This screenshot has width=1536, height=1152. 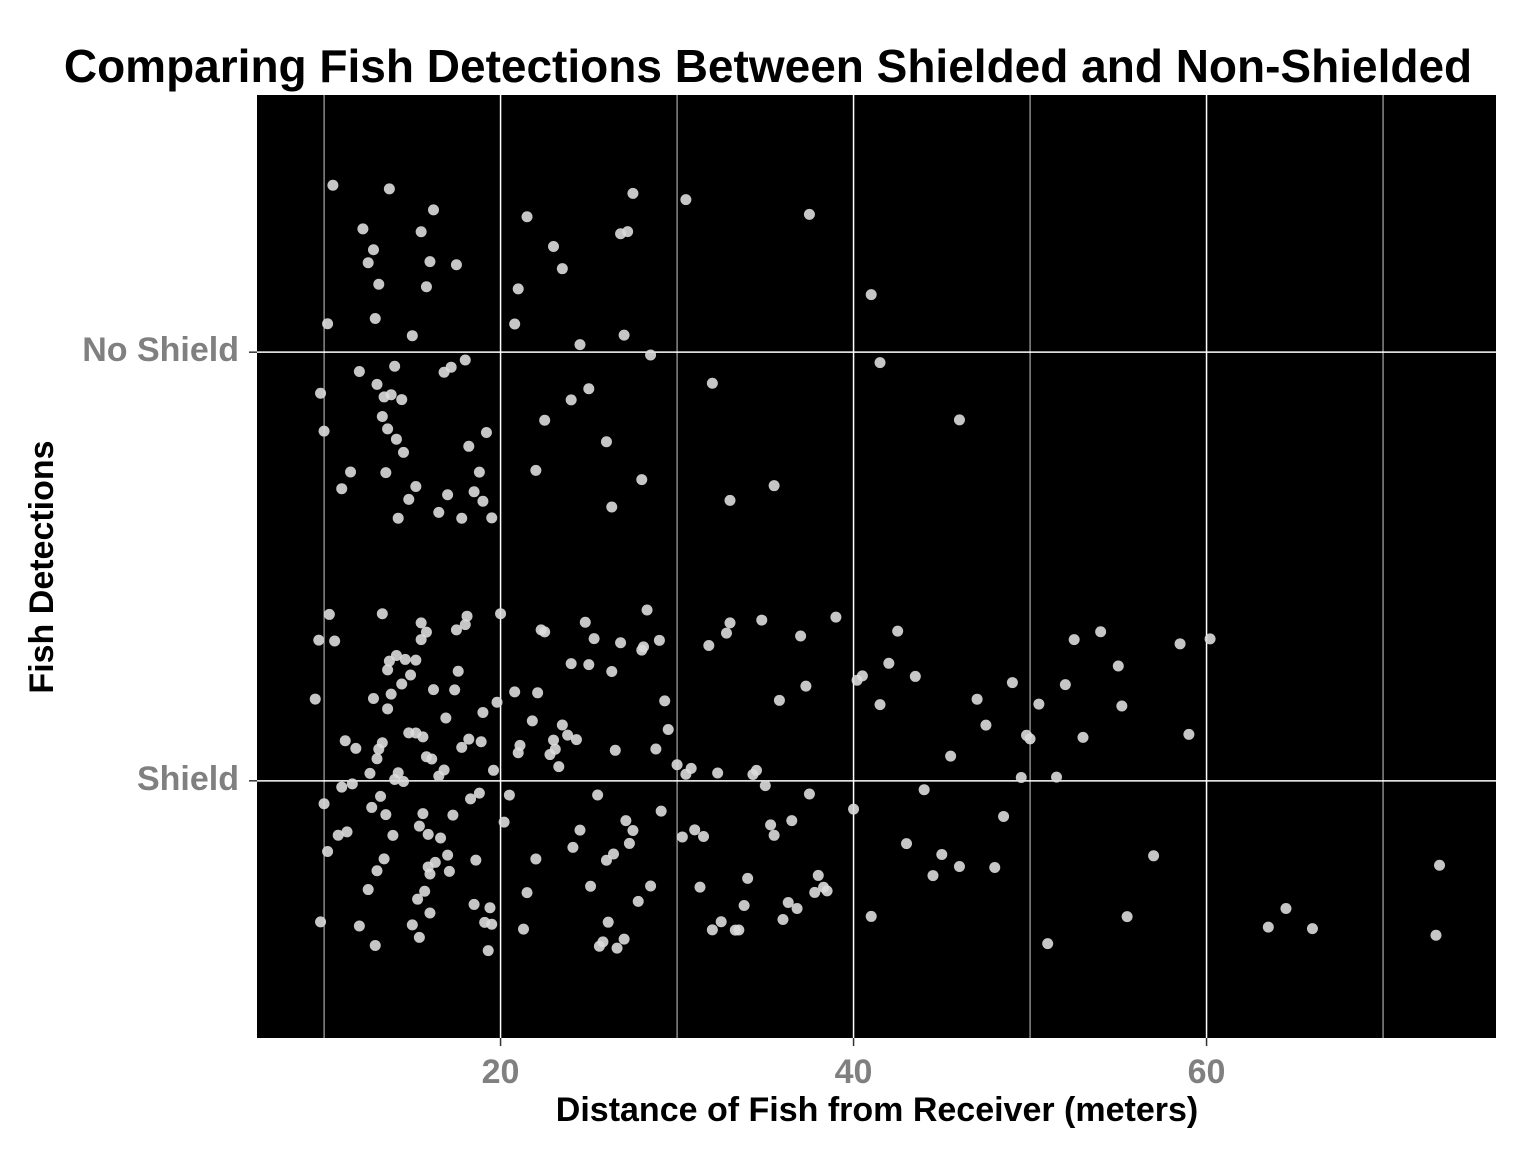 I want to click on x-tick-label: 40, so click(x=854, y=1072).